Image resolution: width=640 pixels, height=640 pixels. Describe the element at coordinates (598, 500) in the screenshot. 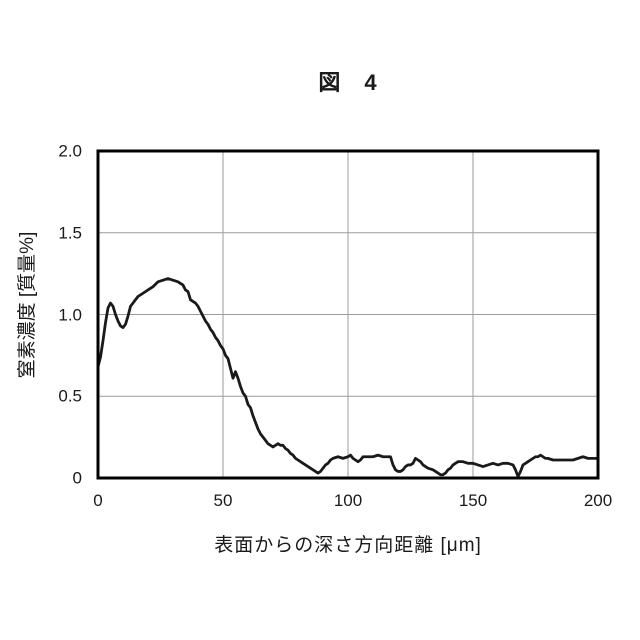

I see `x-tick-label: 200` at that location.